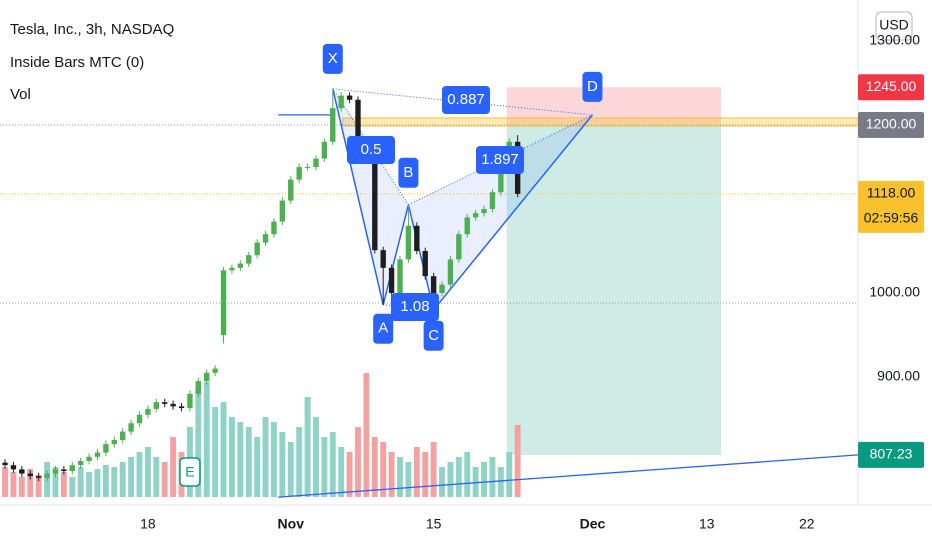 This screenshot has height=550, width=932. I want to click on indicator-label: Inside Bars MTC (0), so click(77, 62).